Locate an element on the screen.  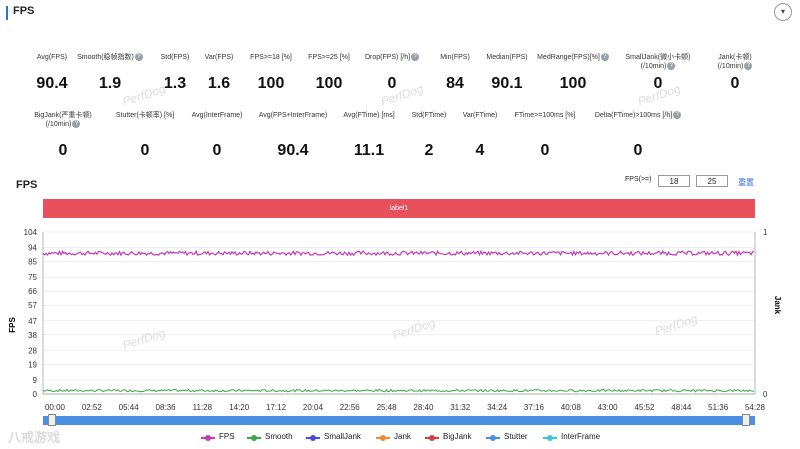
x-tick-label: 28:40 is located at coordinates (423, 407).